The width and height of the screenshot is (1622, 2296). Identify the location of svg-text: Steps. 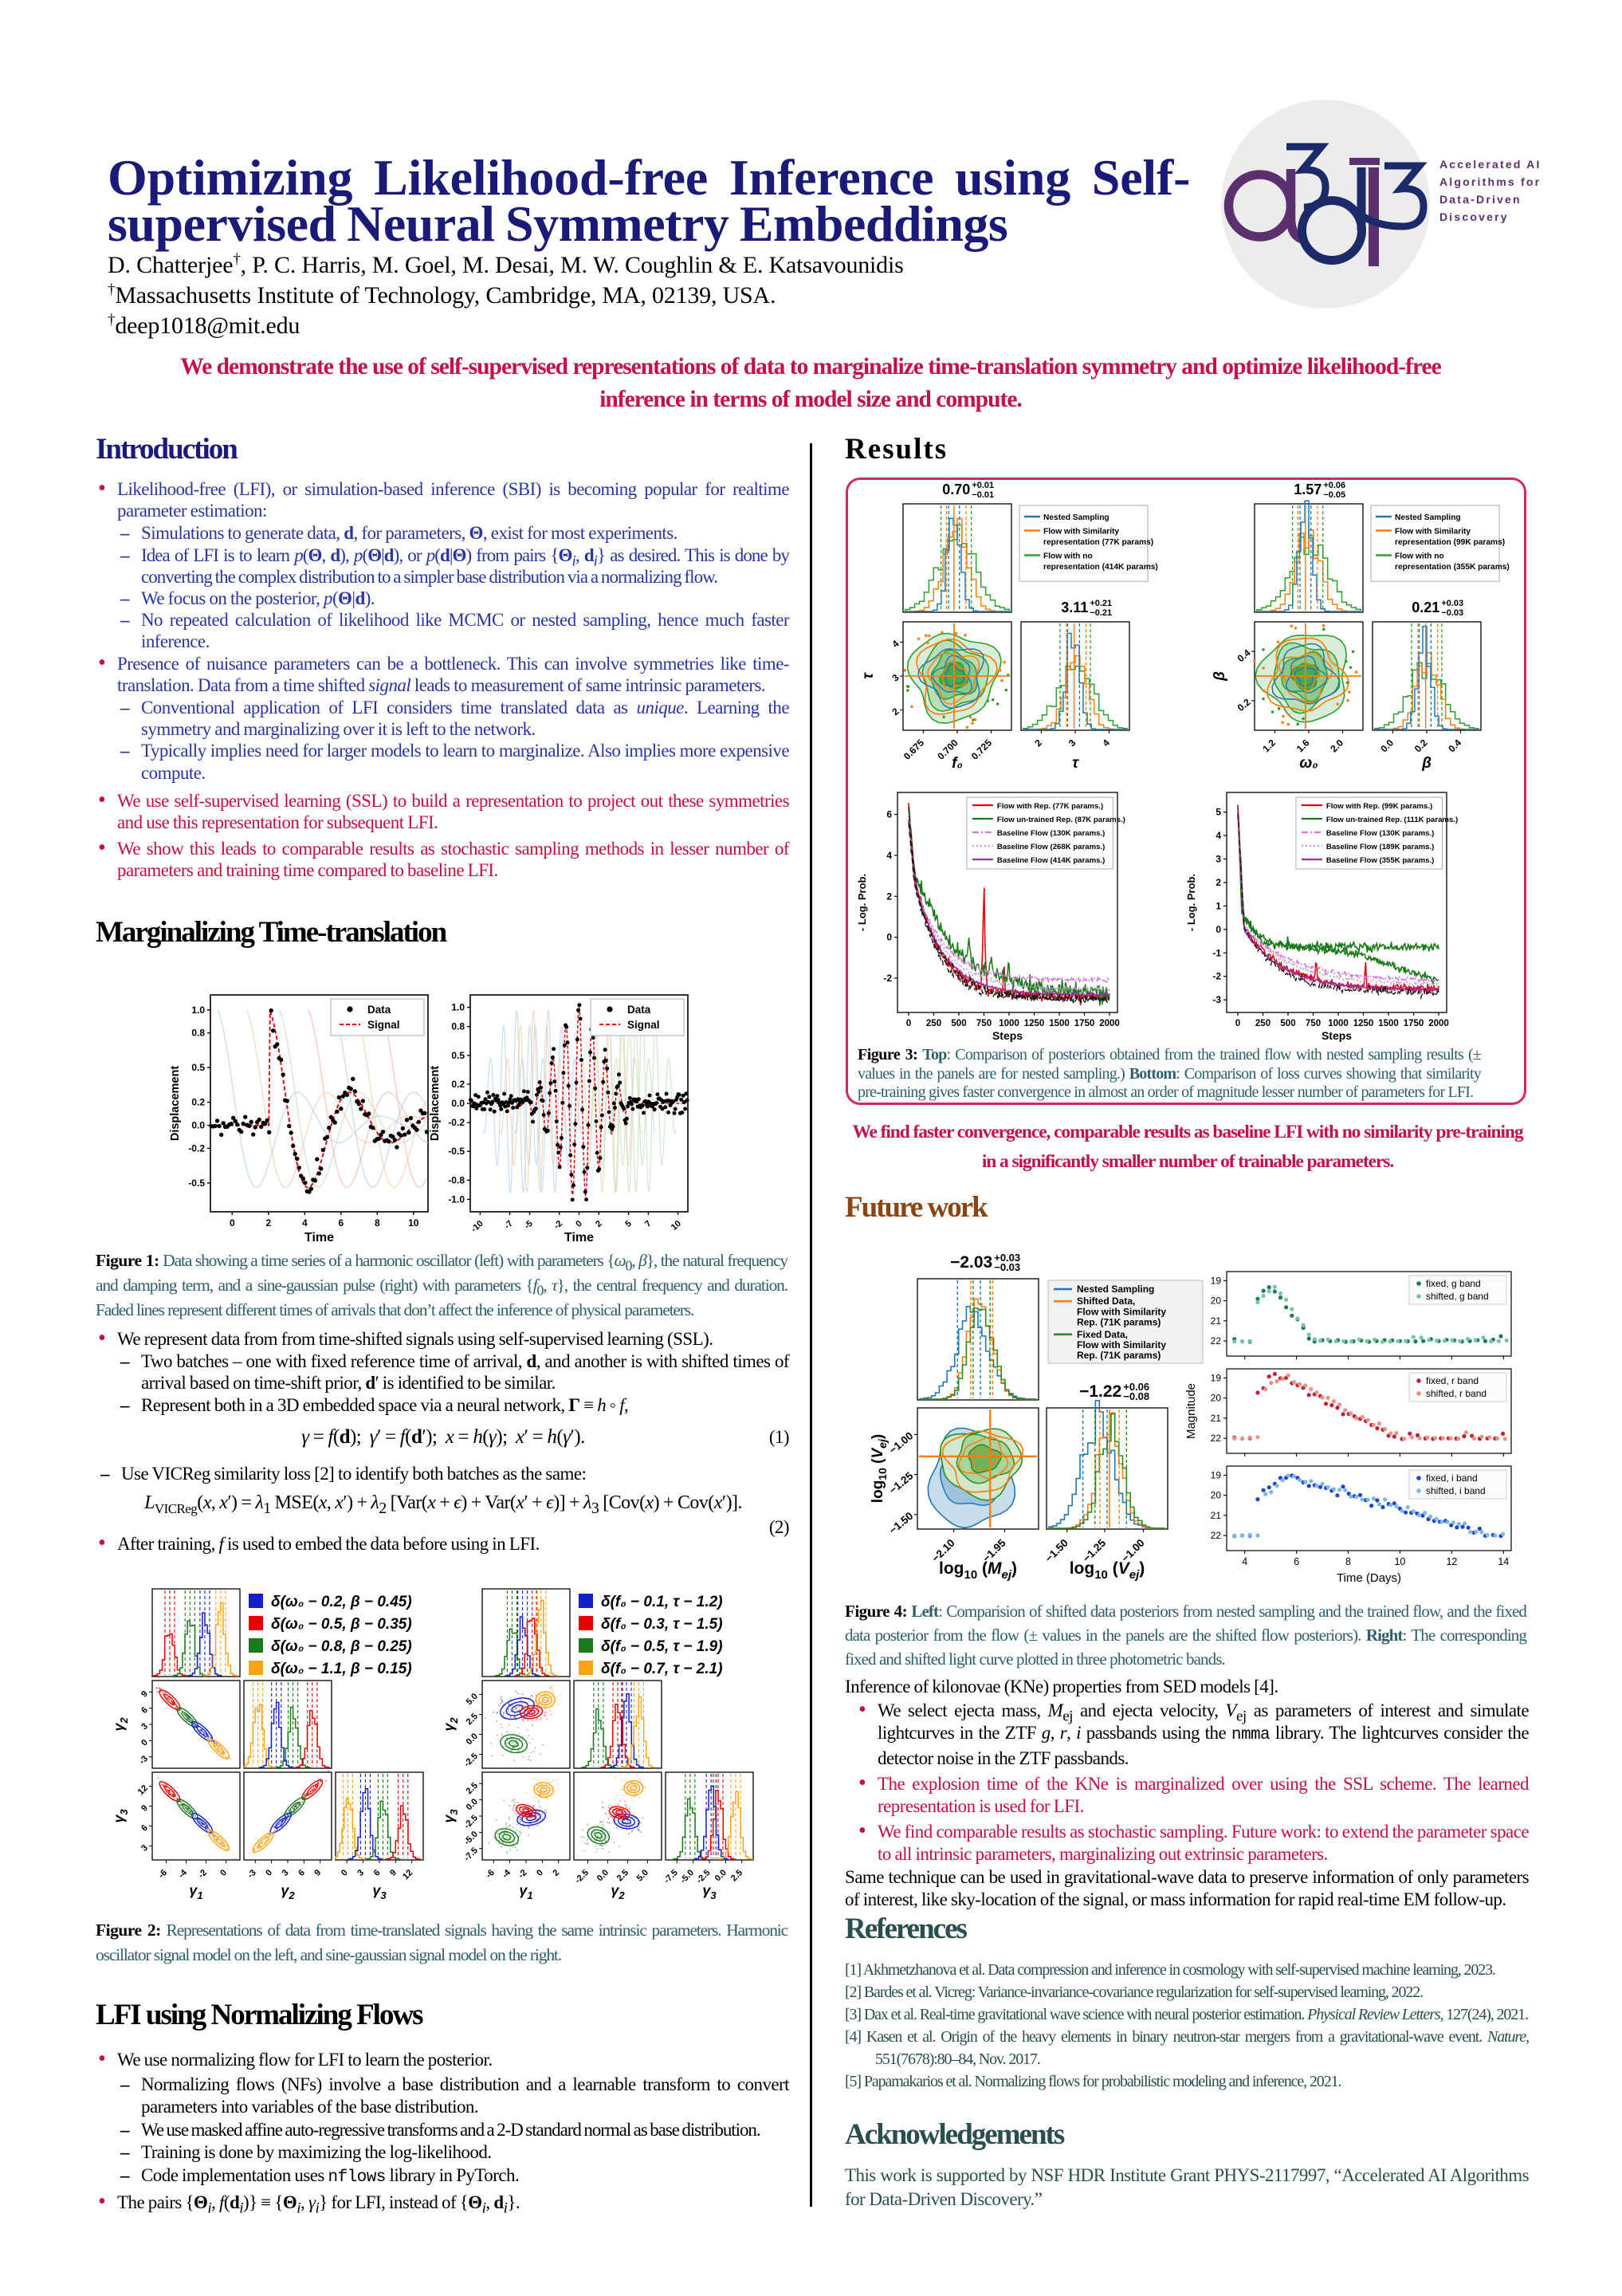
(1337, 1035).